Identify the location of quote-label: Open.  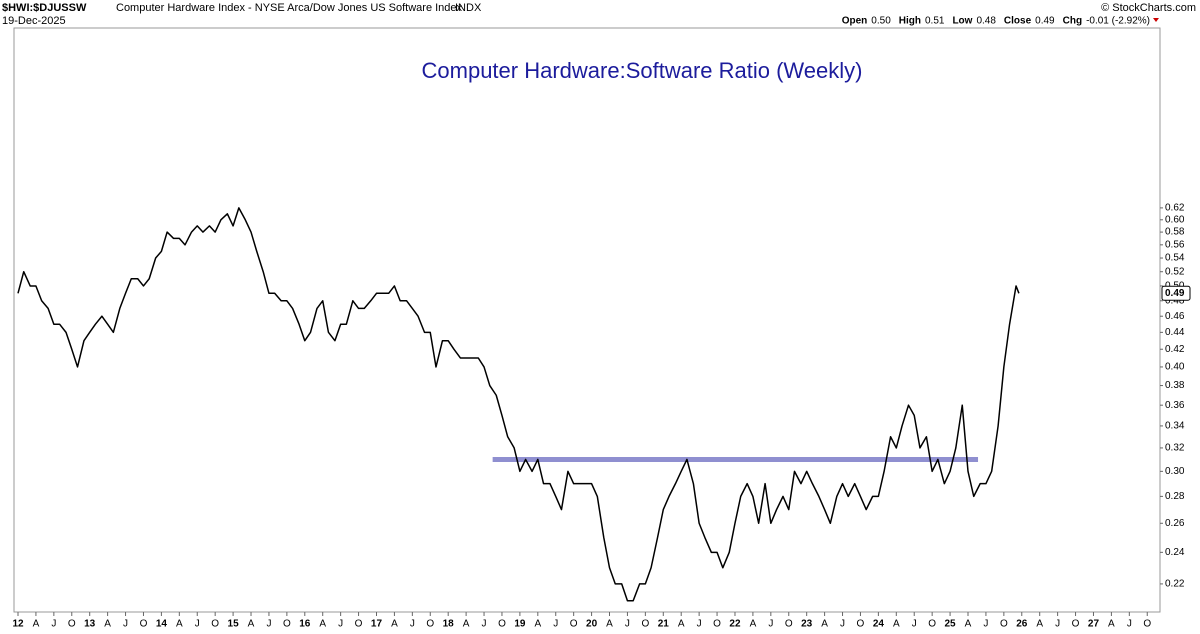
(855, 21).